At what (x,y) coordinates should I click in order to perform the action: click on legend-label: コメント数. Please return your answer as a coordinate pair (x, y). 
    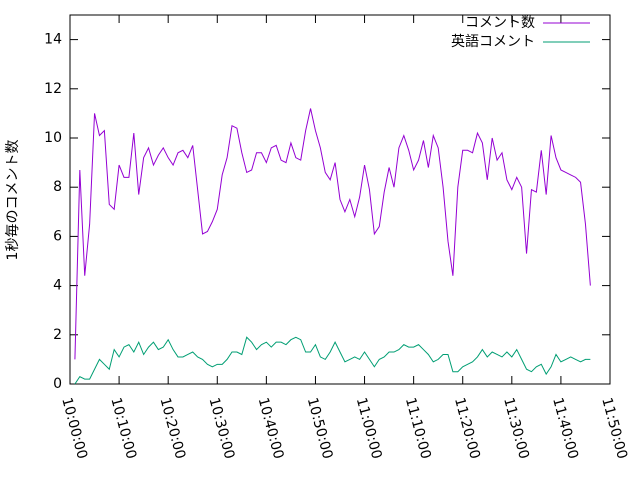
    Looking at the image, I should click on (500, 23).